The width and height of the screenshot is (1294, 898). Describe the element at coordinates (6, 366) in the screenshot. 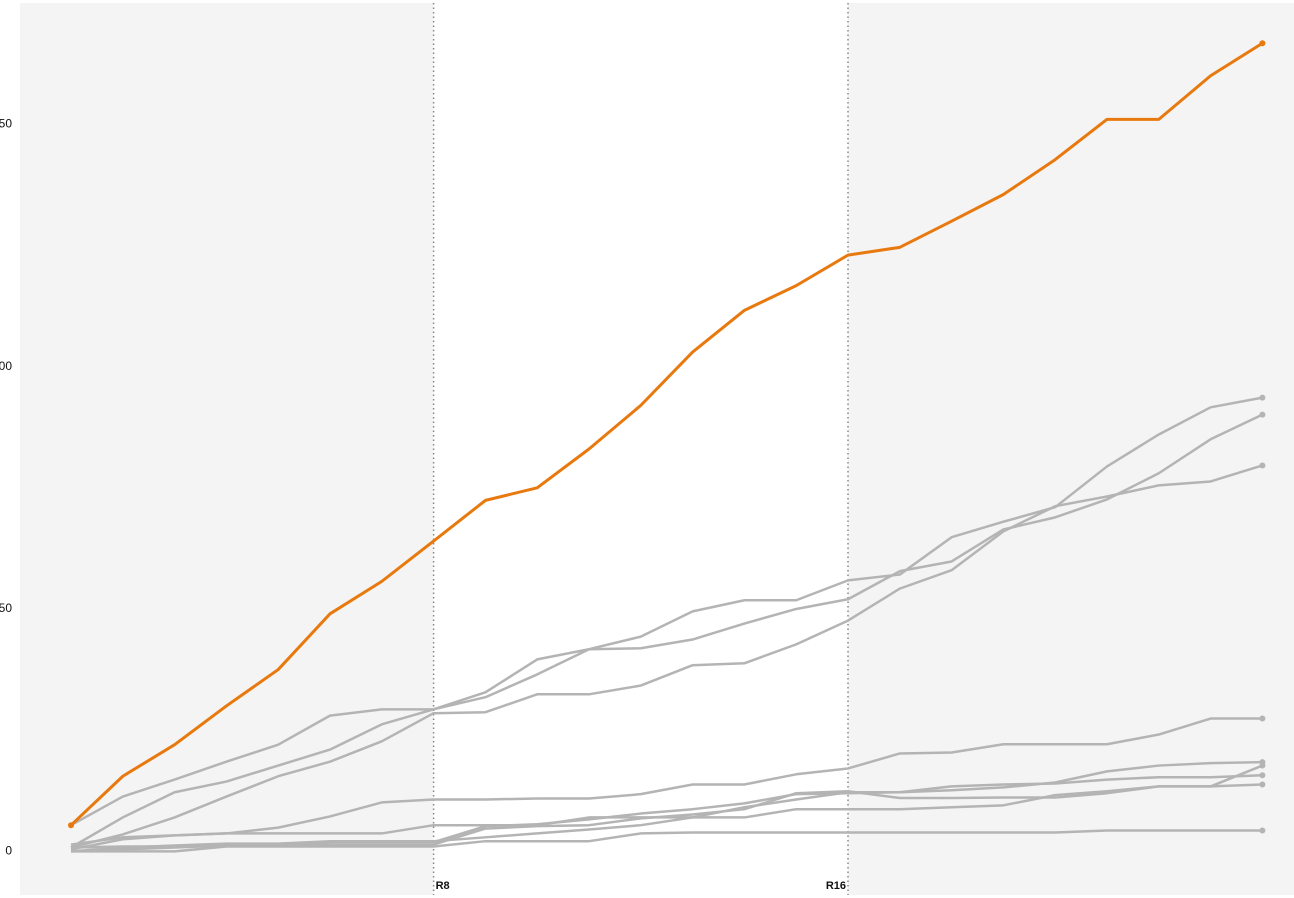

I see `y-tick-label: 100` at that location.